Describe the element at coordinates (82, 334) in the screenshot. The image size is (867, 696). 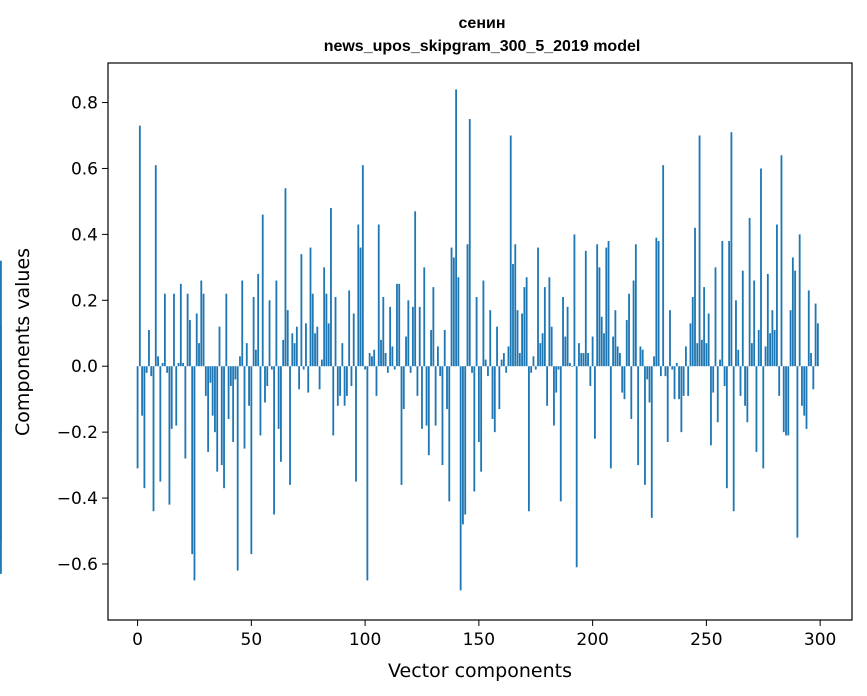
I see `y-axis-ticks: −0.6 −0.4 −0.2 0.0 0.2 0.4 0.6 0.8` at that location.